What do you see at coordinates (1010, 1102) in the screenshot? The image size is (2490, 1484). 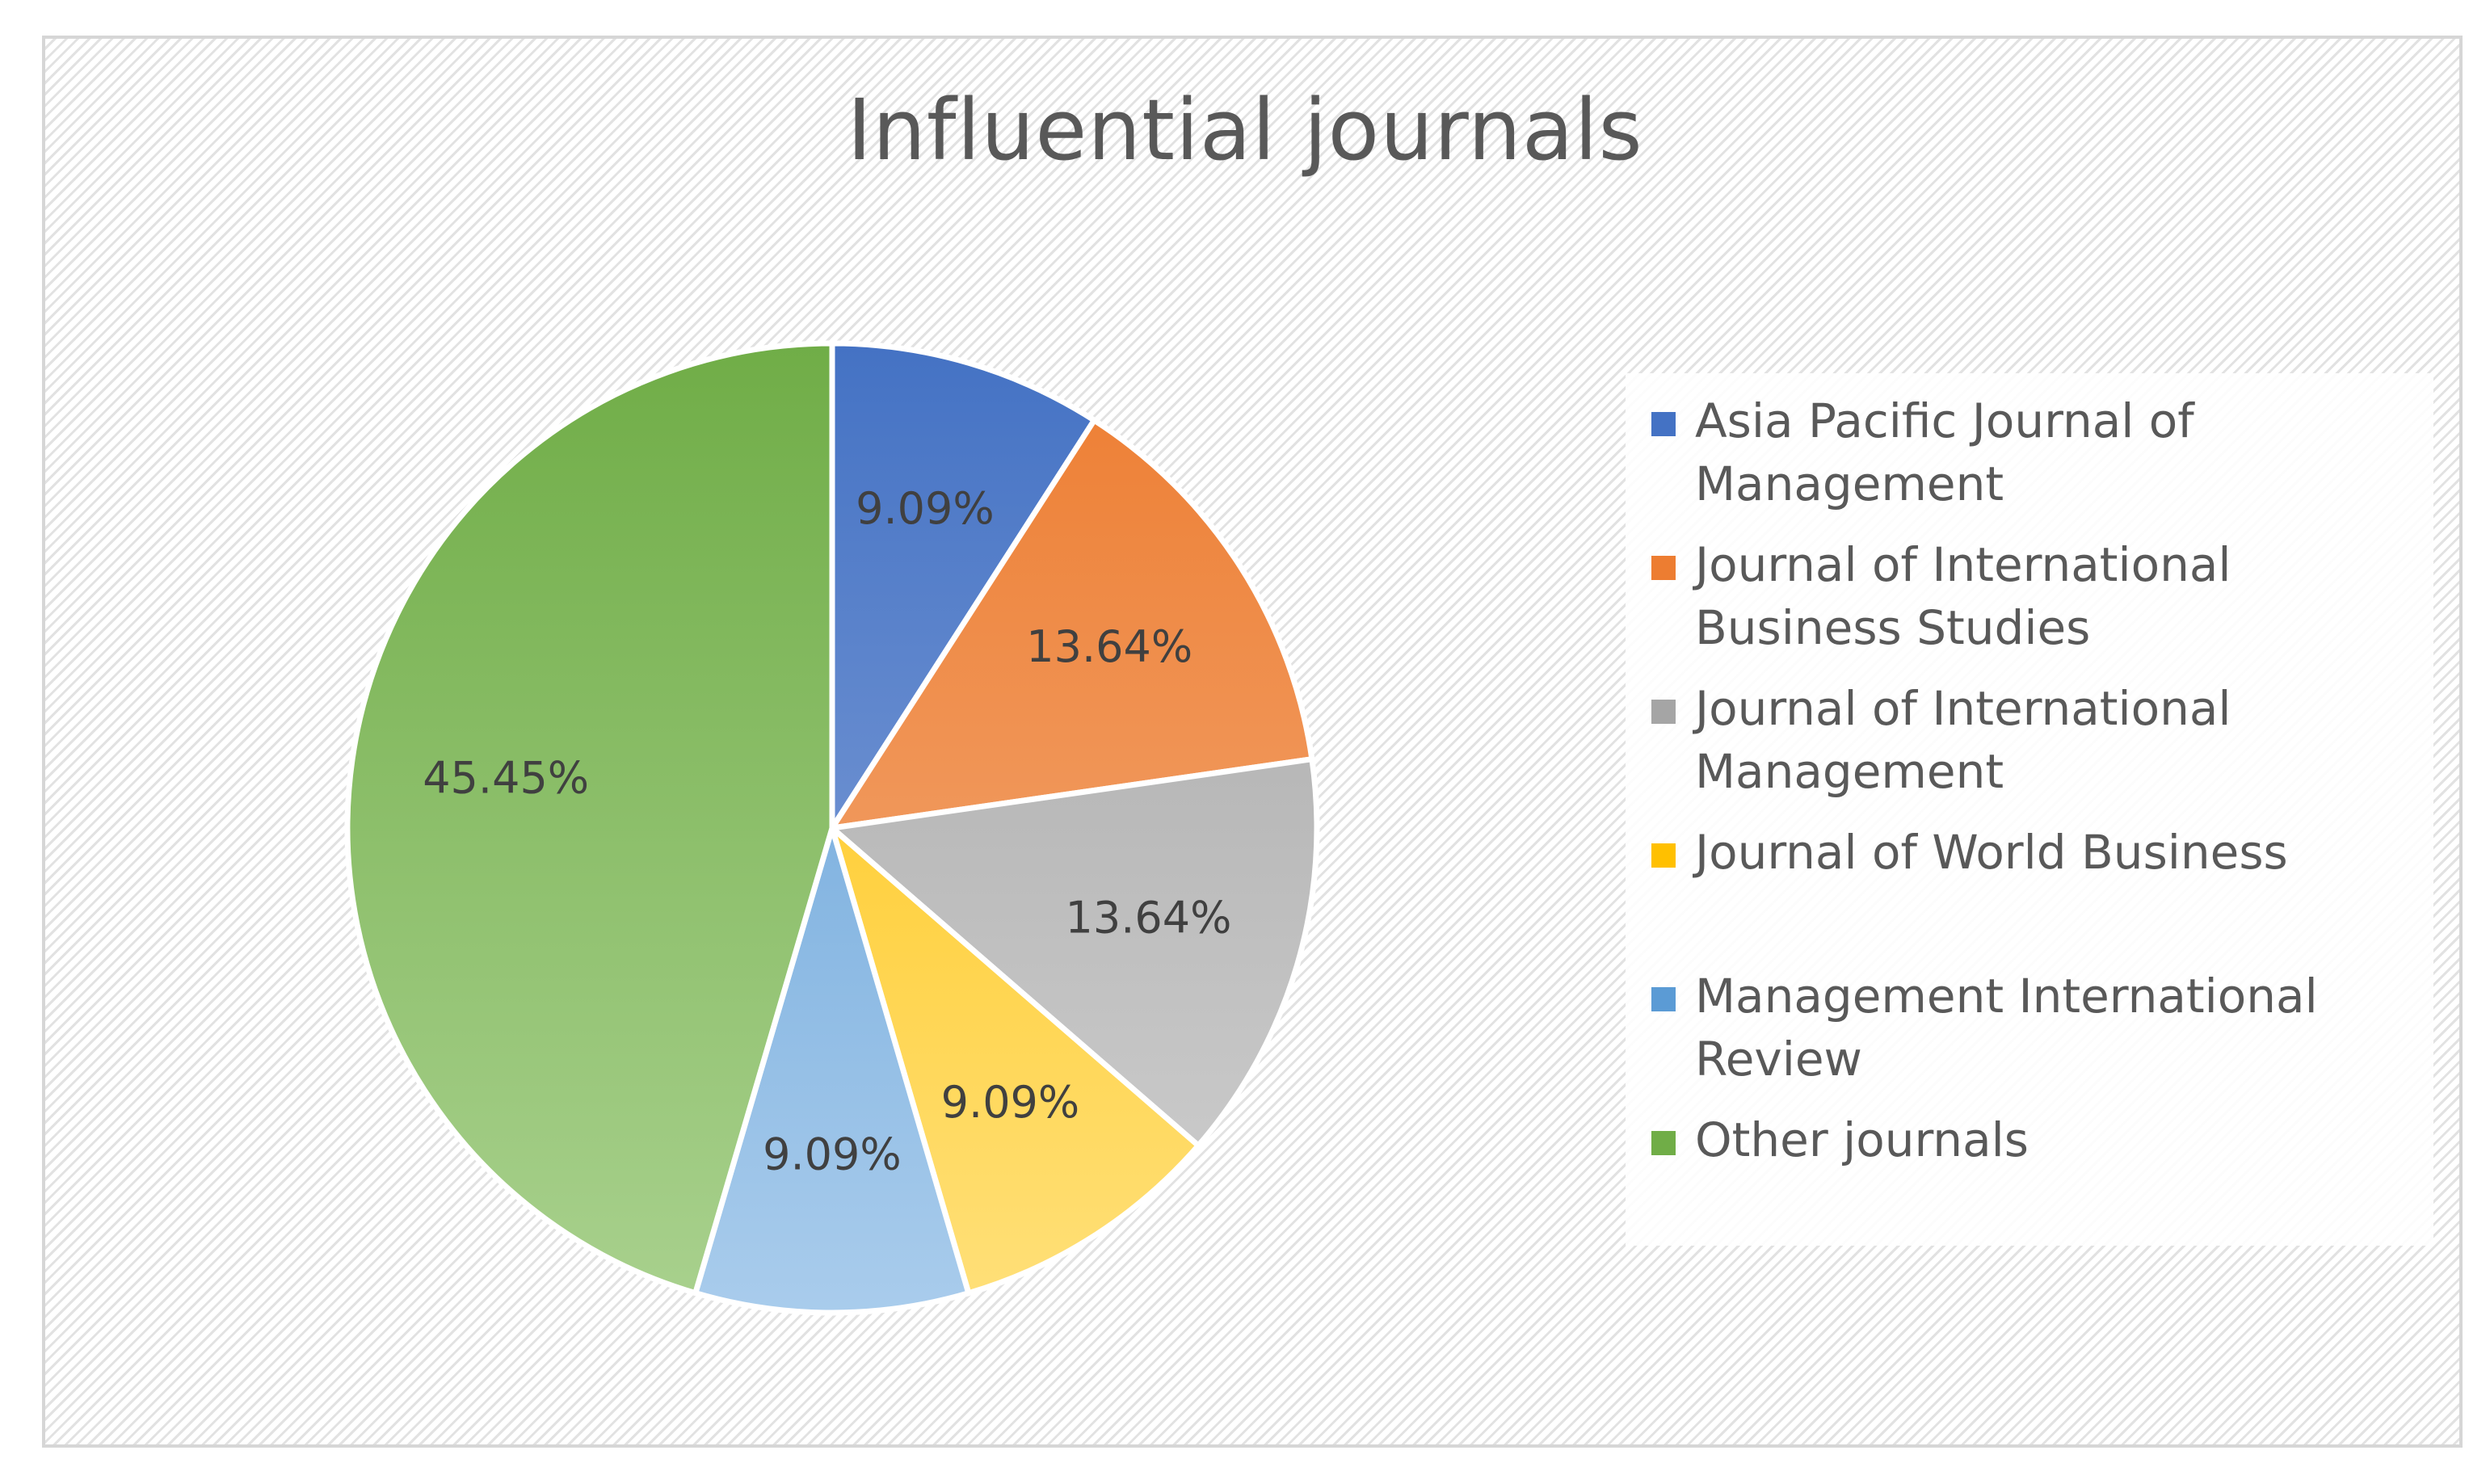 I see `data-label-journal-of-world-business: 9.09%` at bounding box center [1010, 1102].